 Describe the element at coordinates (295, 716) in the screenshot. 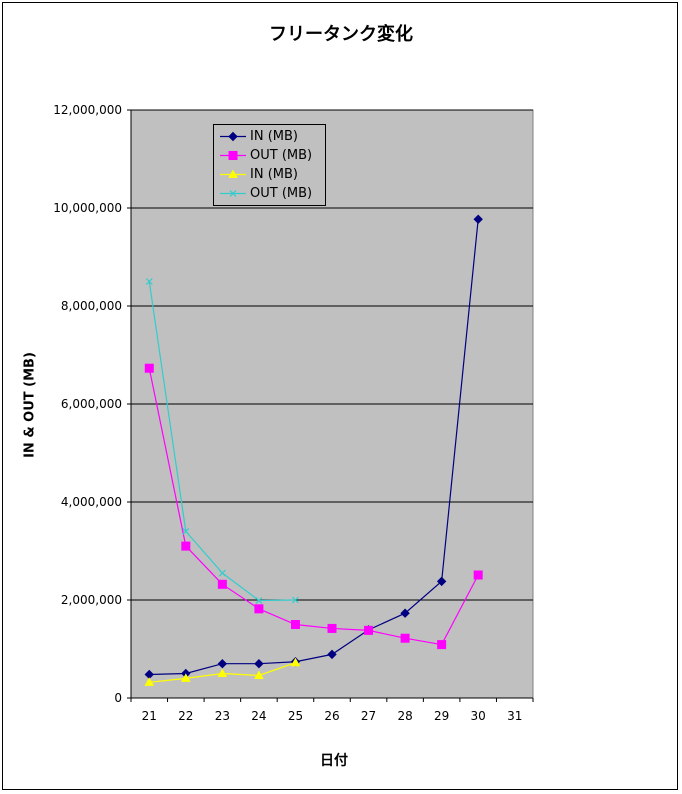

I see `x-tick-label: 25` at that location.